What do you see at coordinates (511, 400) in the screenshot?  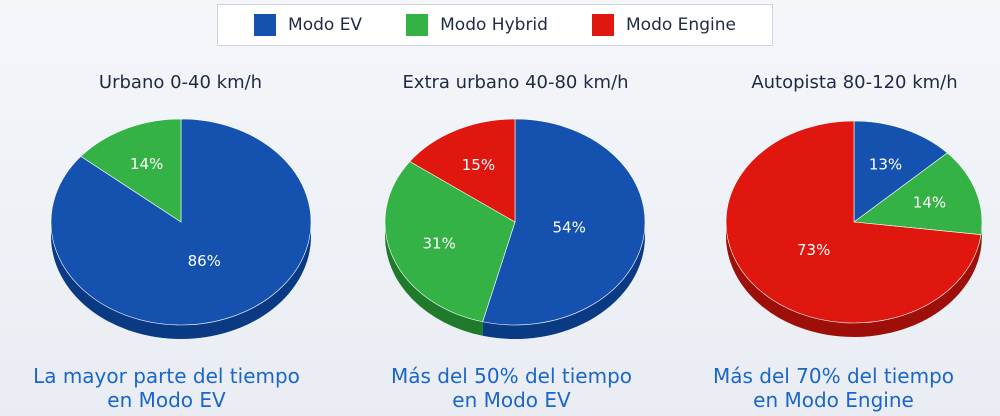 I see `caption-extra-urbano-line-2: en Modo EV` at bounding box center [511, 400].